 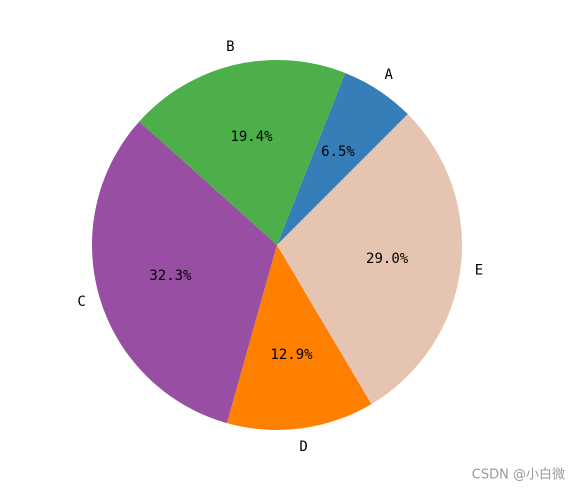 What do you see at coordinates (170, 276) in the screenshot?
I see `value-label: 32.3%` at bounding box center [170, 276].